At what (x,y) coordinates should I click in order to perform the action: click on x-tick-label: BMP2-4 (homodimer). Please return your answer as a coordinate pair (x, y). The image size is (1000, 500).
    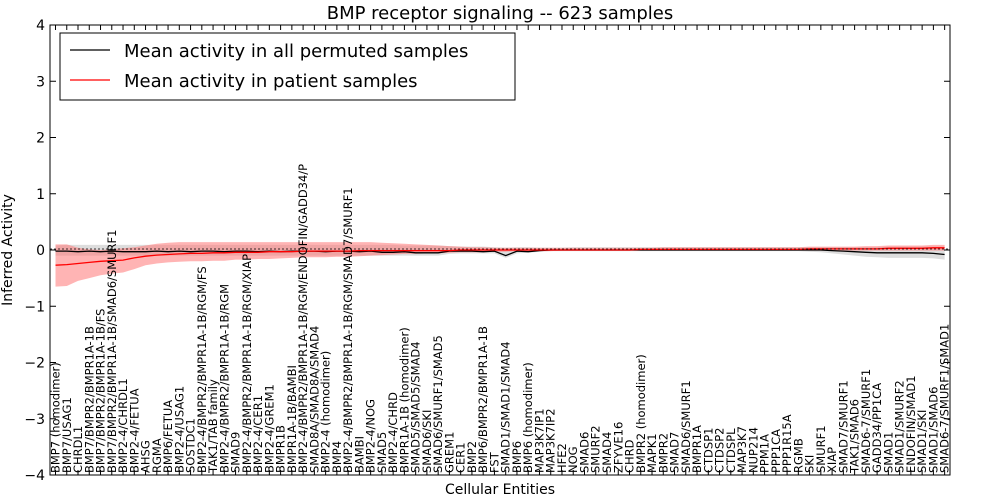
    Looking at the image, I should click on (326, 412).